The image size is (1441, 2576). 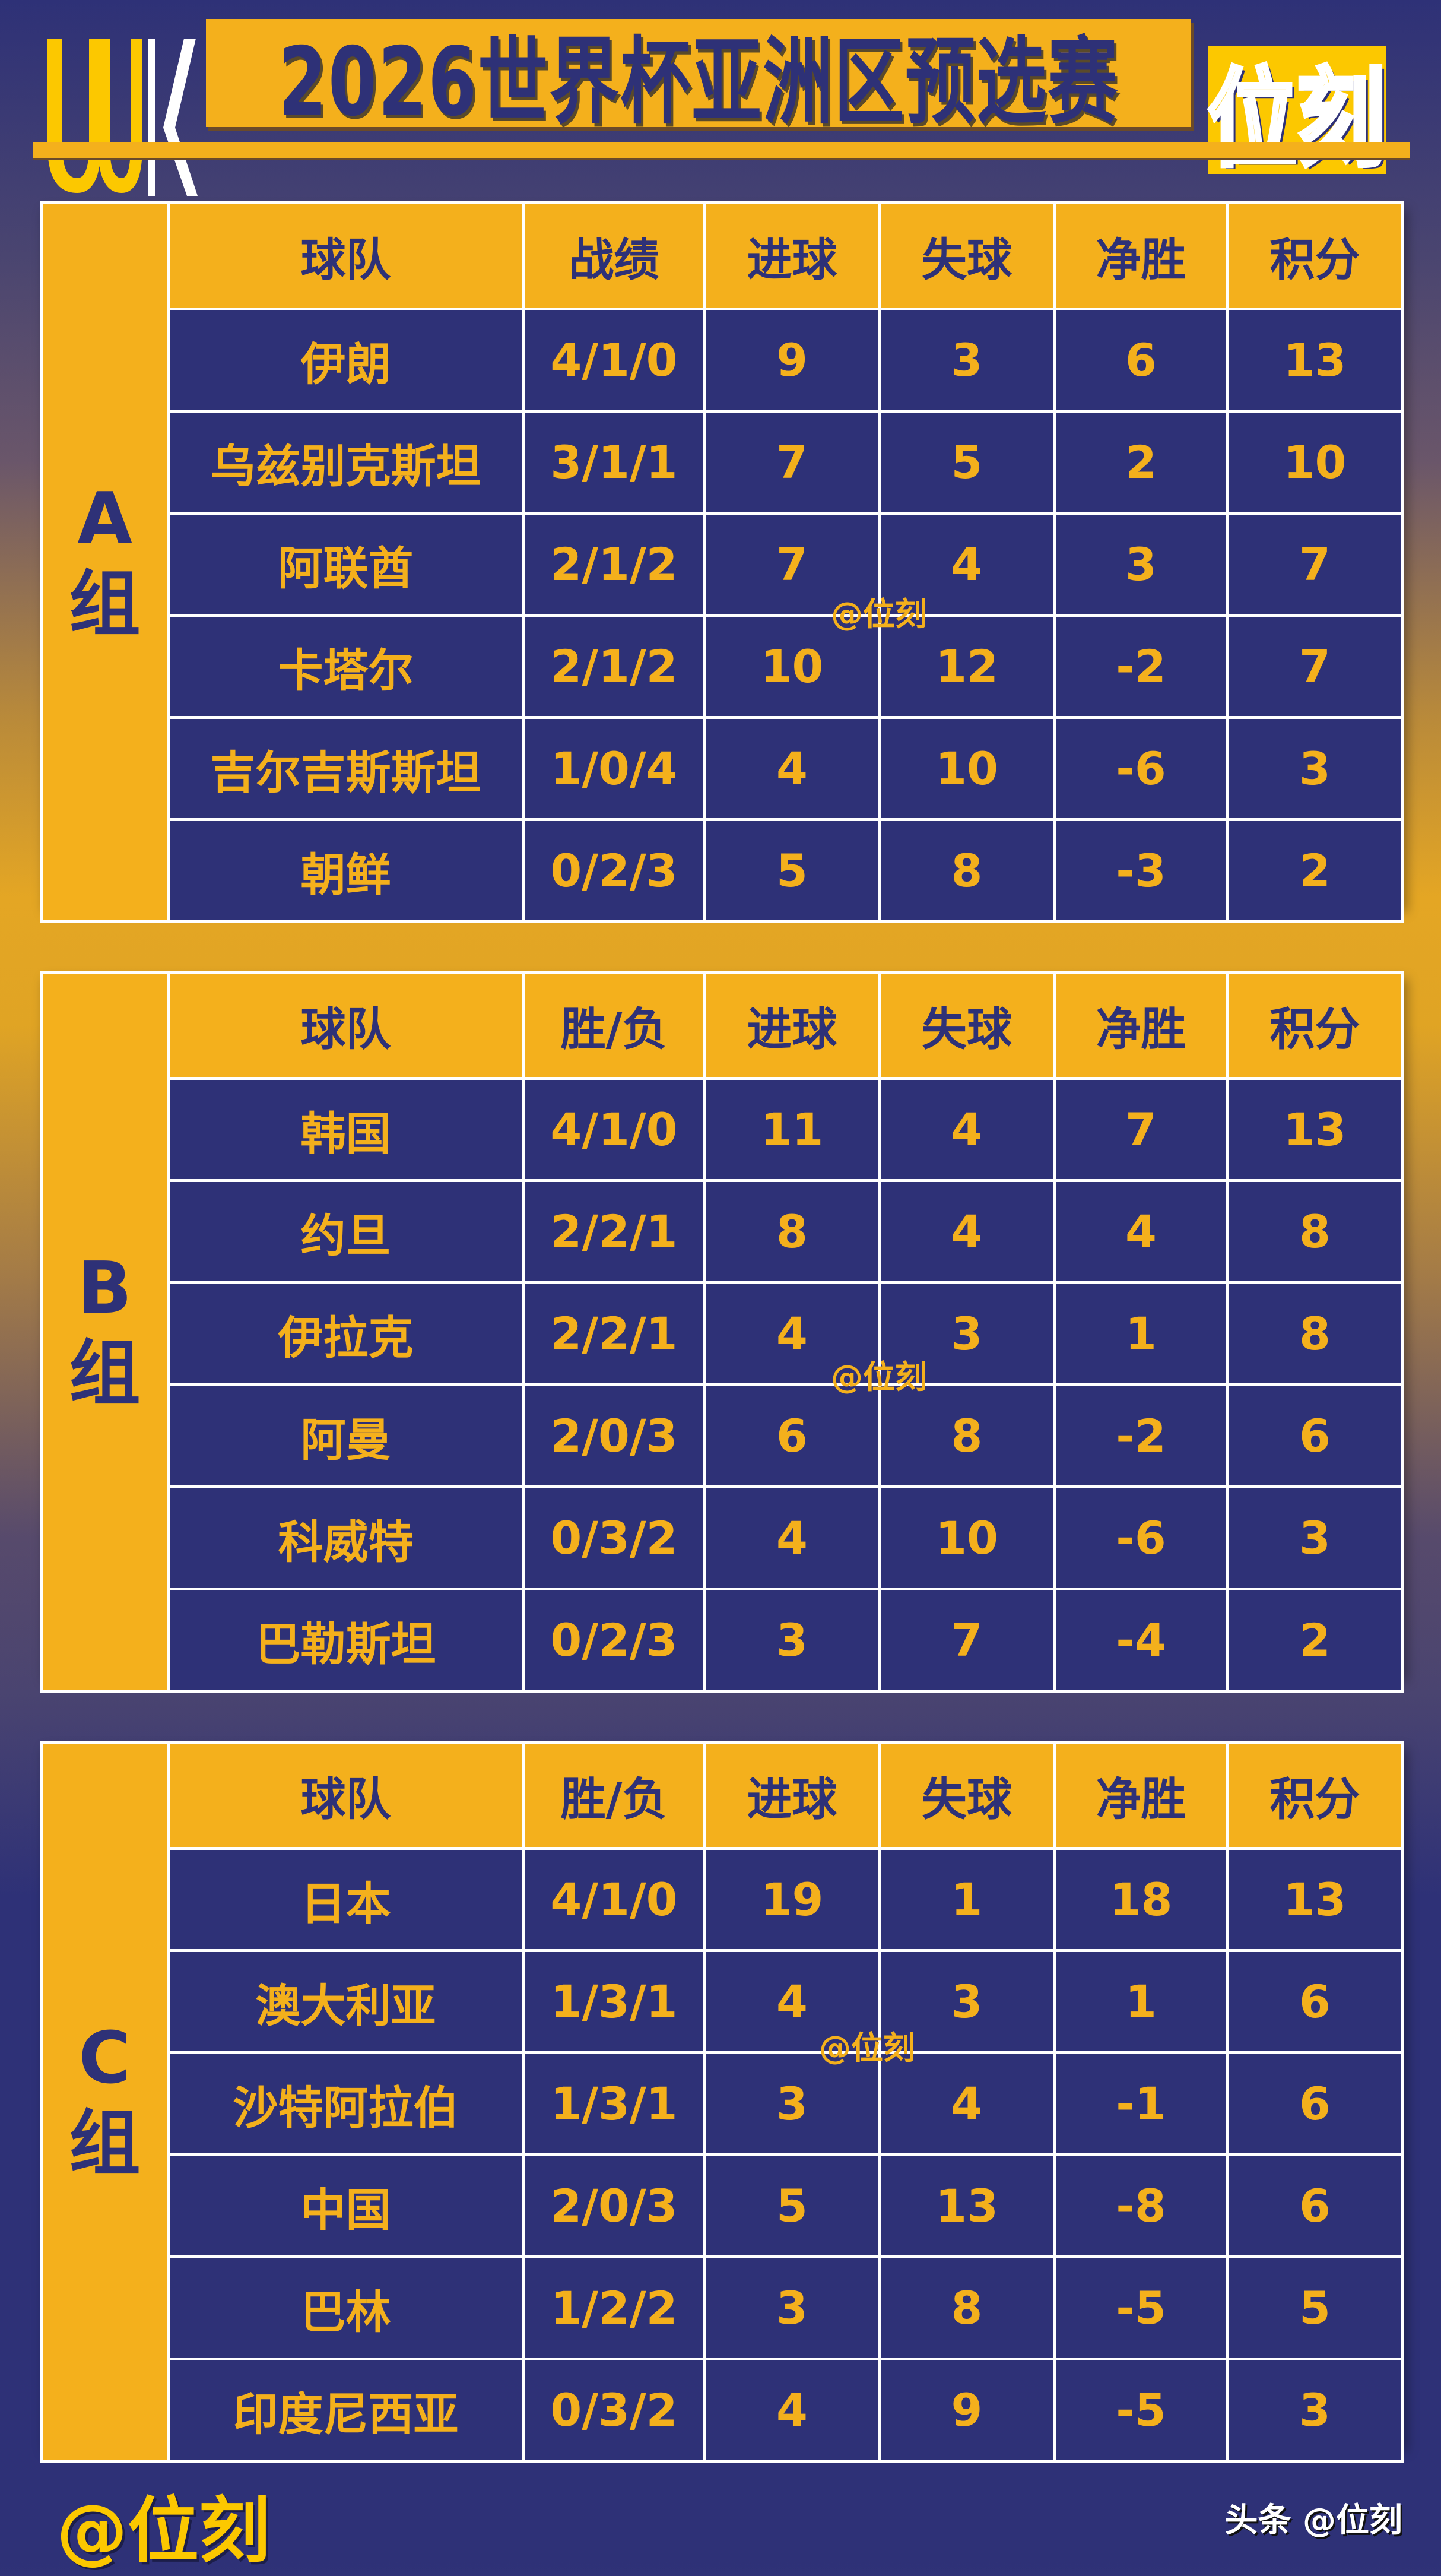 What do you see at coordinates (346, 1436) in the screenshot?
I see `team-name: 阿曼` at bounding box center [346, 1436].